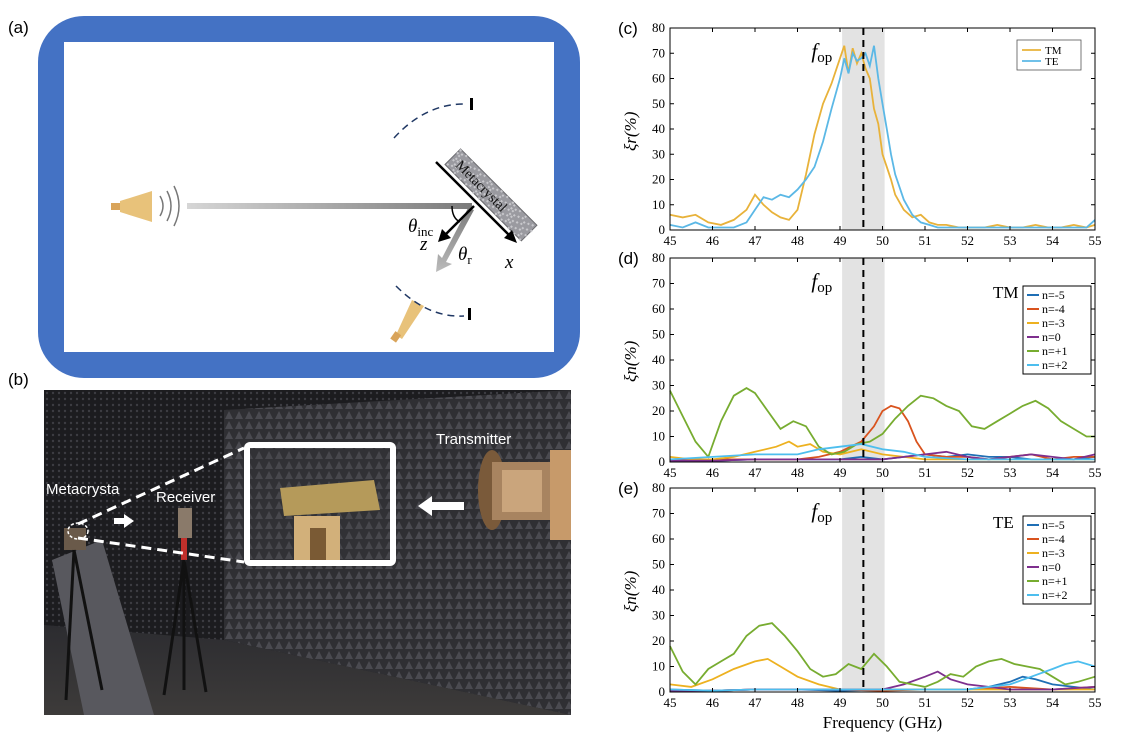 This screenshot has height=742, width=1144. I want to click on y-axis-label: ξr(%), so click(630, 131).